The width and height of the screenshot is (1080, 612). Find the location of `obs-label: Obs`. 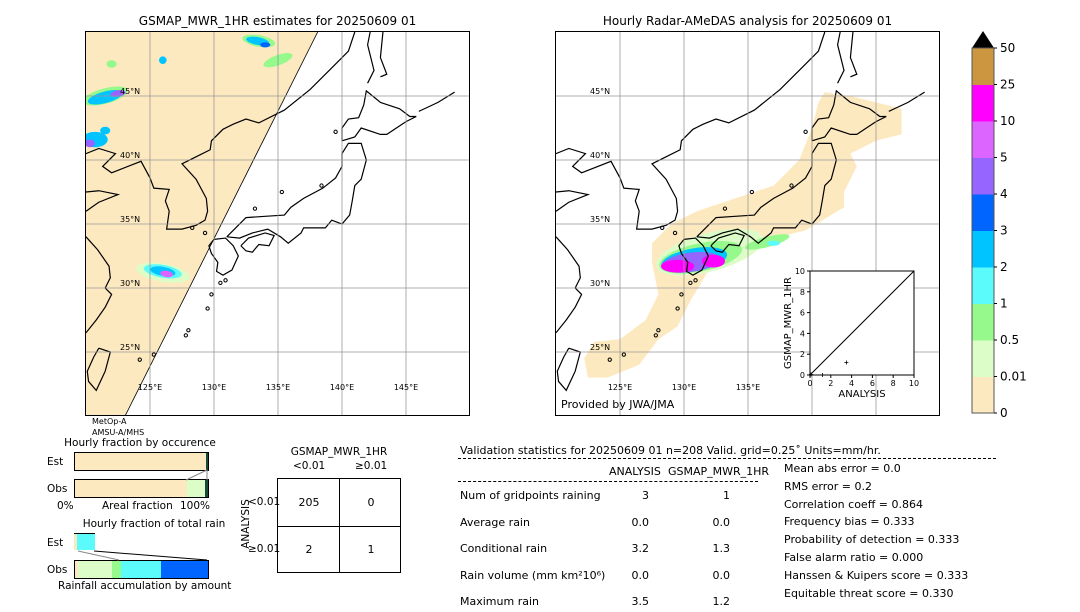

obs-label: Obs is located at coordinates (57, 570).